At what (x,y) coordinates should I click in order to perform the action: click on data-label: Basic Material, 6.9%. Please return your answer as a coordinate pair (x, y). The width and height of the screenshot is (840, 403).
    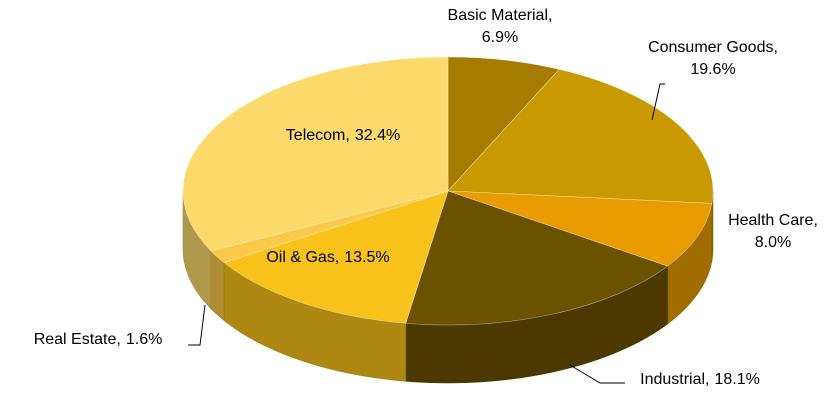
    Looking at the image, I should click on (500, 26).